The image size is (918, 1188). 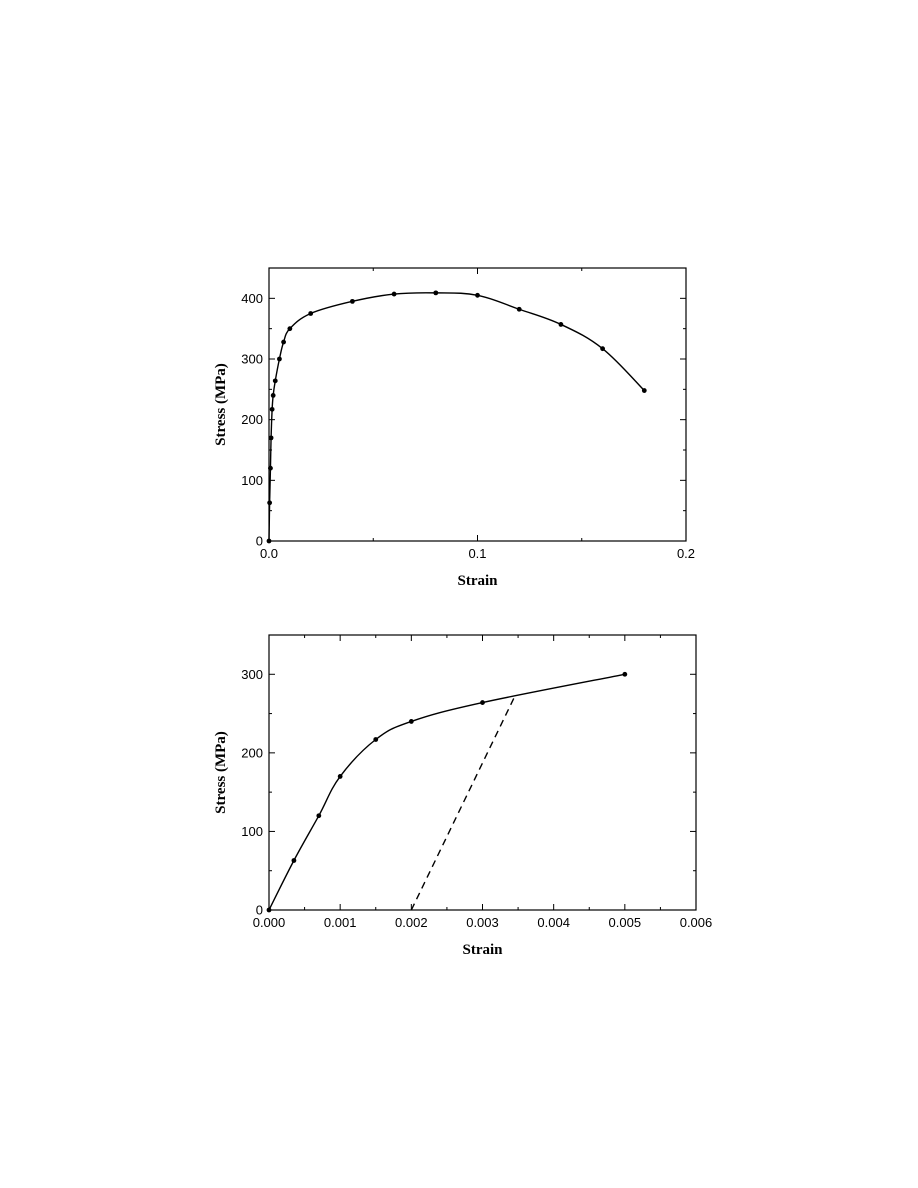 What do you see at coordinates (221, 404) in the screenshot?
I see `chart1-y-axis-title: Stress (MPa)` at bounding box center [221, 404].